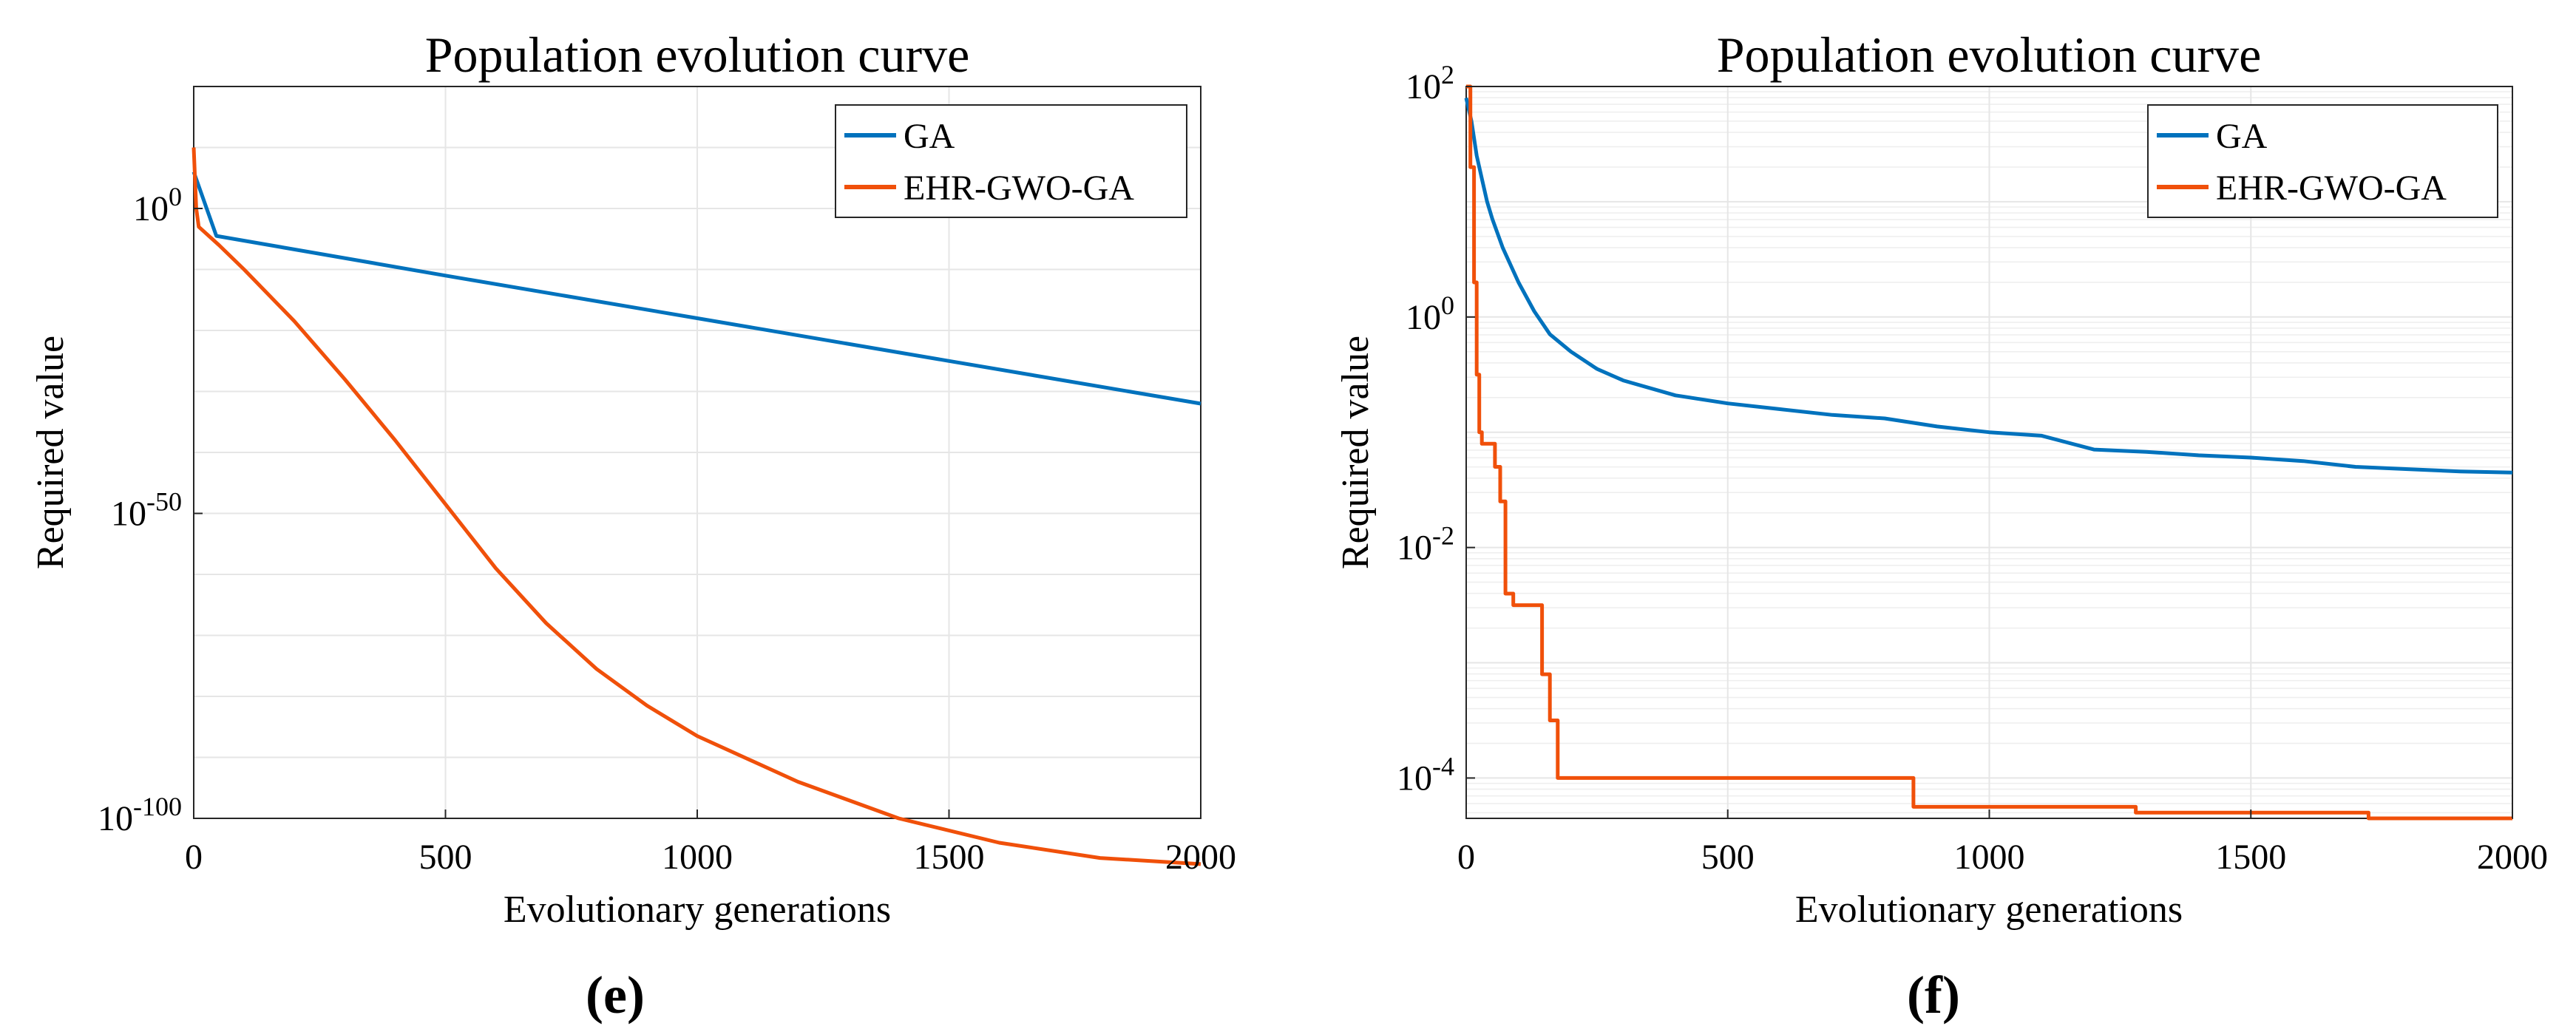 This screenshot has width=2576, height=1032. Describe the element at coordinates (1933, 995) in the screenshot. I see `panel-label: (f)` at that location.